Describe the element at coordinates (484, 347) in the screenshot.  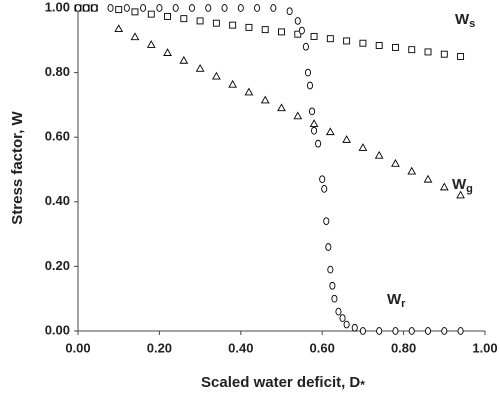
I see `x-tick-label: 1.00` at that location.